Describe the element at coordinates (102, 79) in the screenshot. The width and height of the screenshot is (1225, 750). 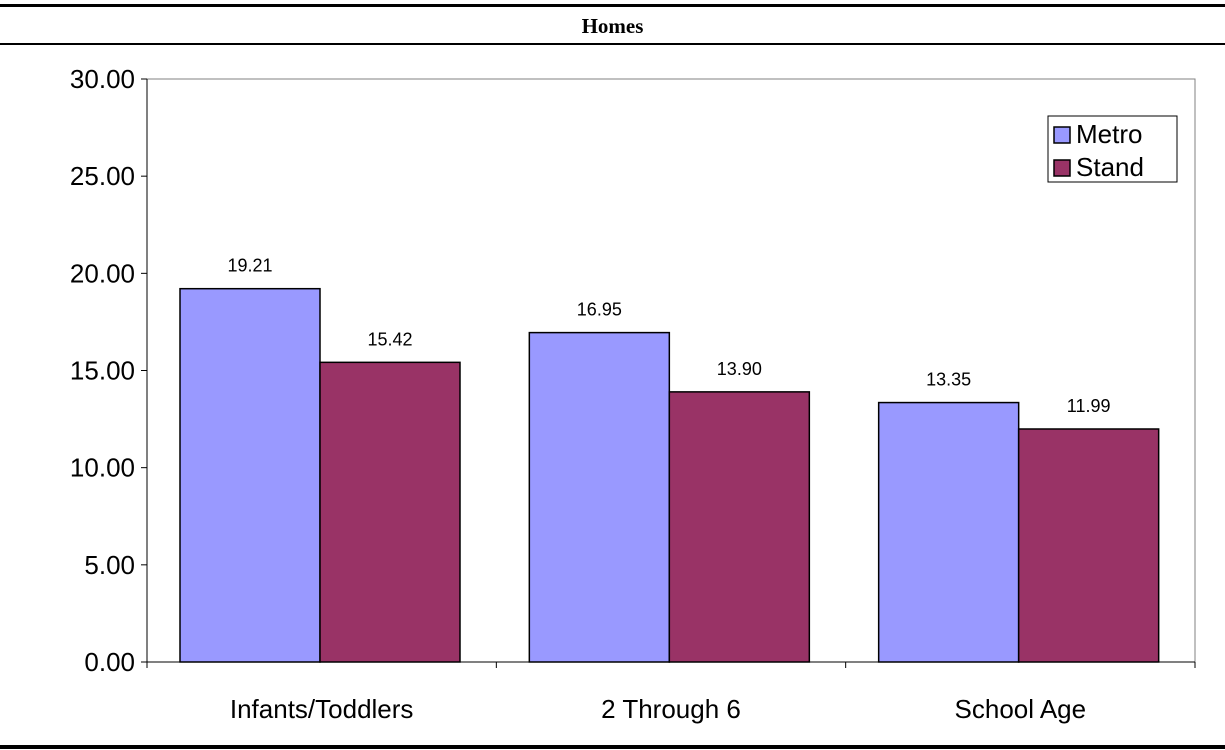
I see `y-tick-label: 30.00` at that location.